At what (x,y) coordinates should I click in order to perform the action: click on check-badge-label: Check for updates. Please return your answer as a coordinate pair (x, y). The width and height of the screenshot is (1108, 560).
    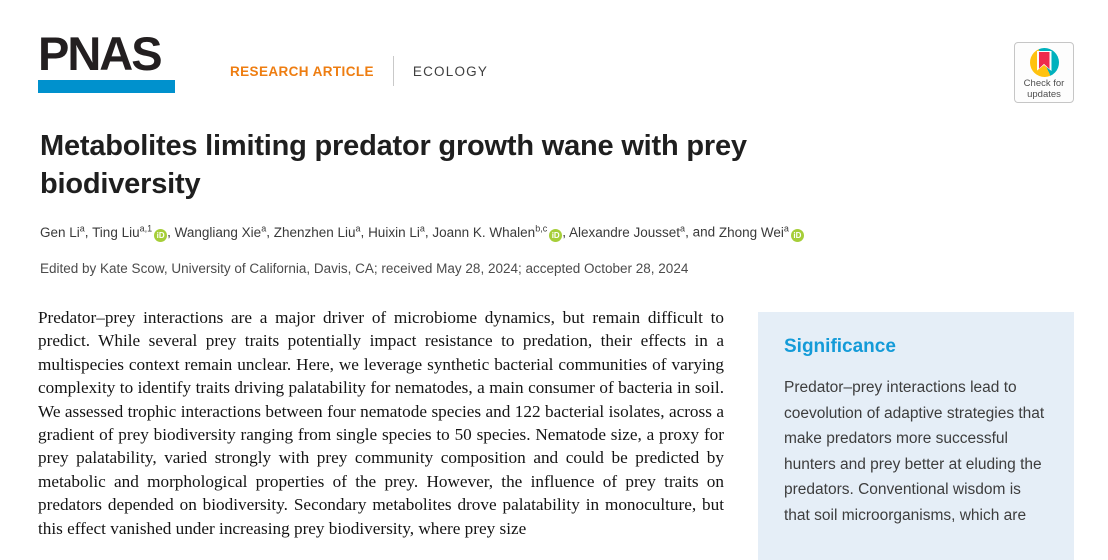
    Looking at the image, I should click on (1044, 89).